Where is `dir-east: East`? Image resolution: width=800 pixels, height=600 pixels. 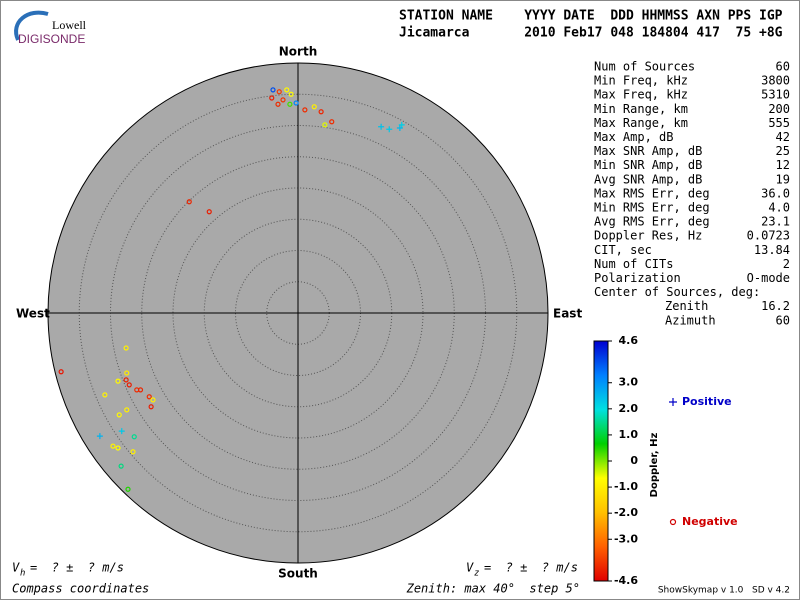 dir-east: East is located at coordinates (567, 314).